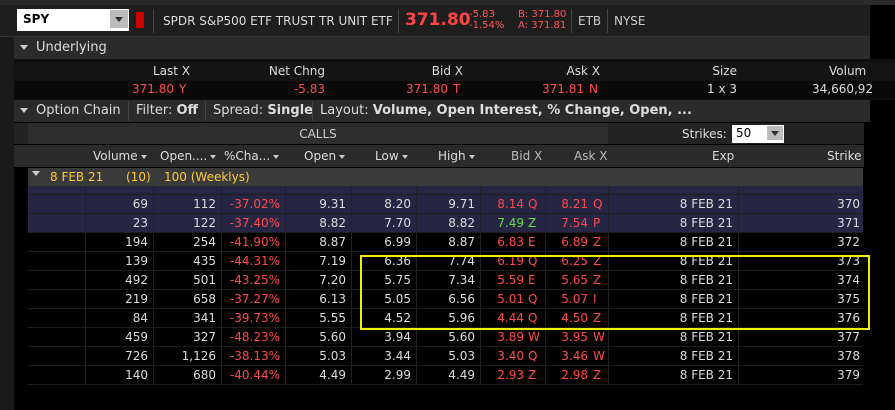 The image size is (895, 410). Describe the element at coordinates (724, 71) in the screenshot. I see `header-size: Size` at that location.